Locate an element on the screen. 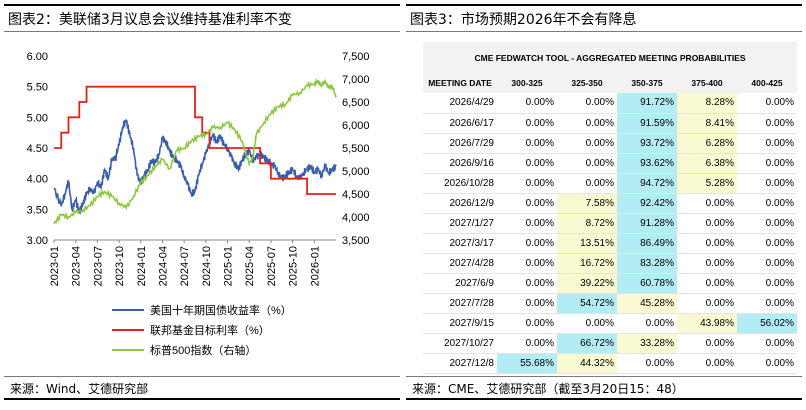 This screenshot has width=806, height=410. probability-cell: 8.28% is located at coordinates (707, 103).